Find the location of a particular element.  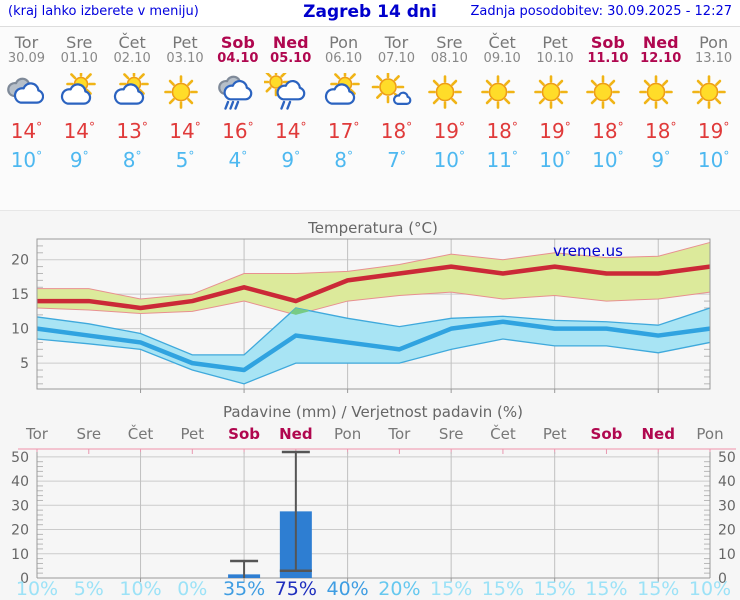

precip-probability: 75% is located at coordinates (296, 589).